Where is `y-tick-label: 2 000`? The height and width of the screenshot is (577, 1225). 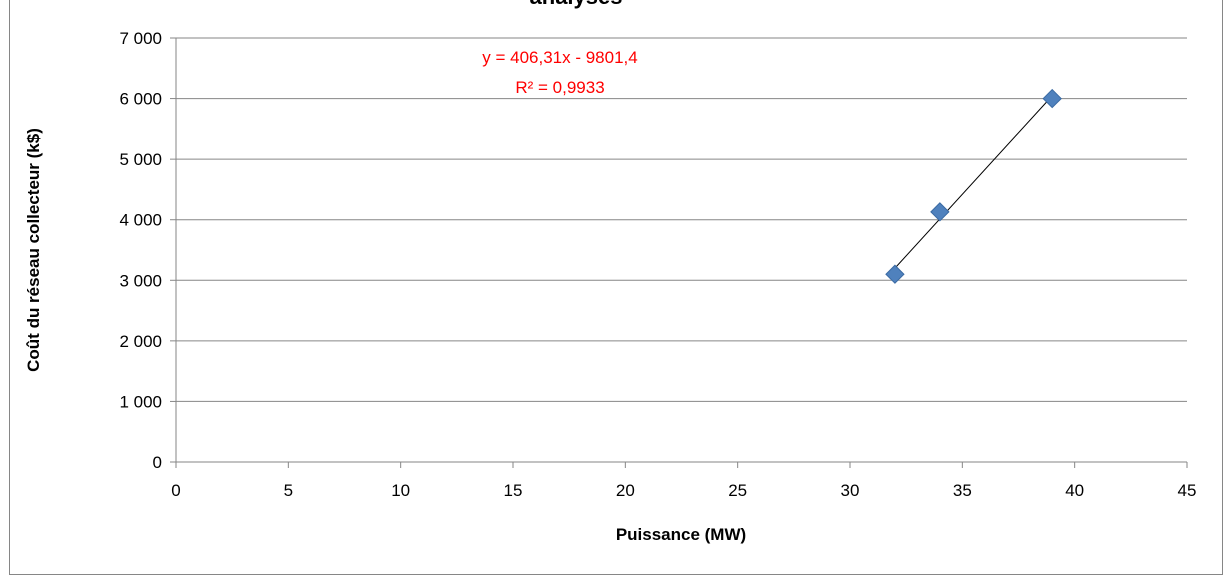 y-tick-label: 2 000 is located at coordinates (140, 341).